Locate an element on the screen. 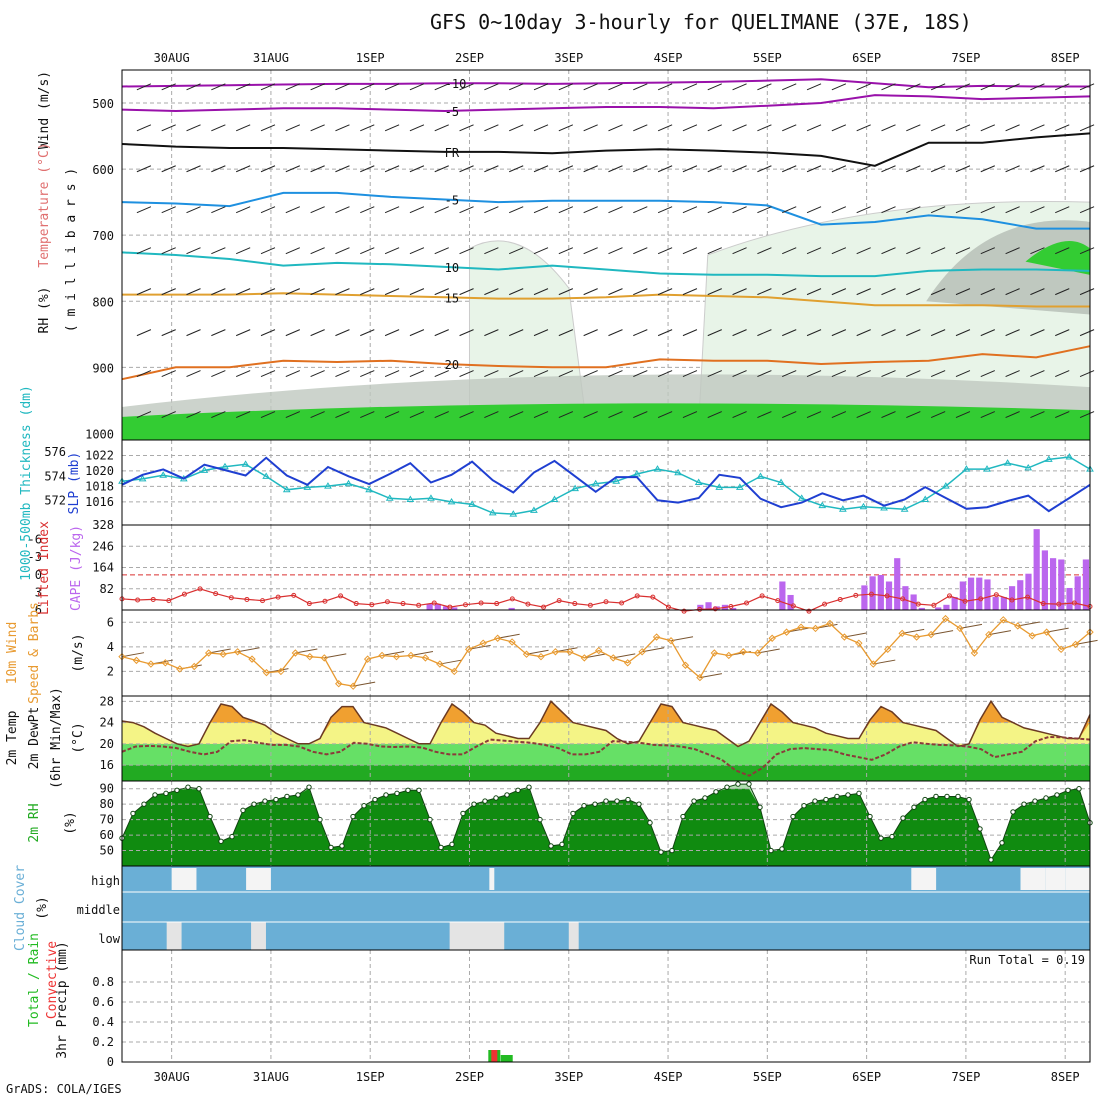 The width and height of the screenshot is (1100, 1100). cloud-level-label: low is located at coordinates (109, 939).